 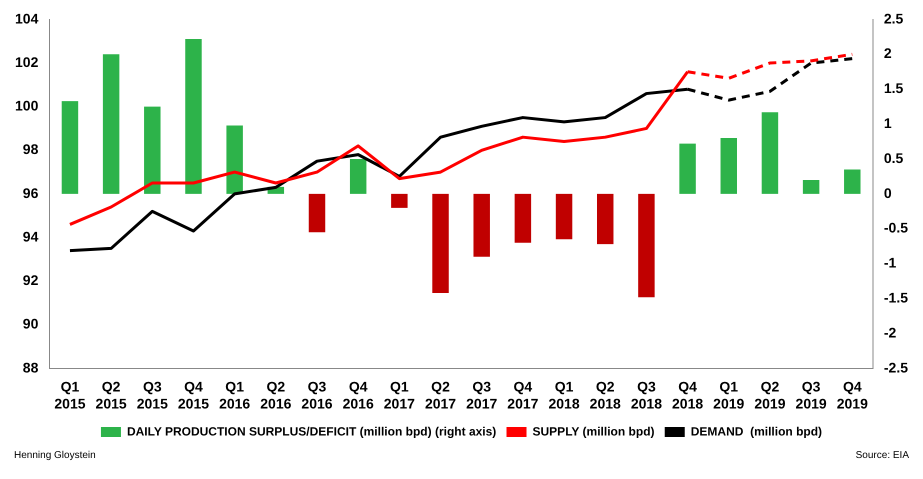 I want to click on y-tick-label: 90, so click(x=30, y=324).